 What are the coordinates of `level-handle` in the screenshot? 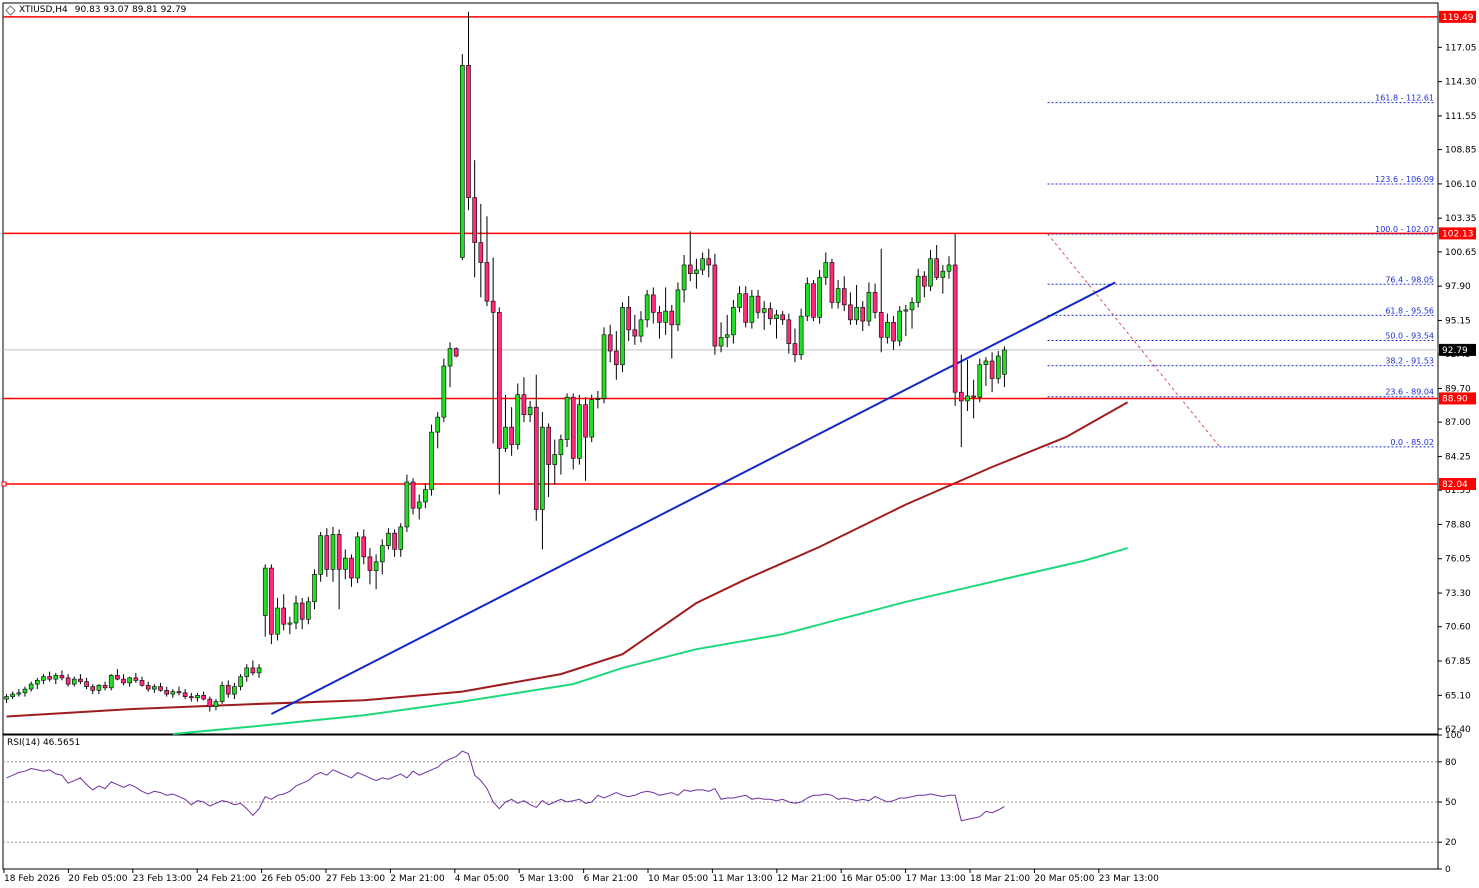 It's located at (4, 484).